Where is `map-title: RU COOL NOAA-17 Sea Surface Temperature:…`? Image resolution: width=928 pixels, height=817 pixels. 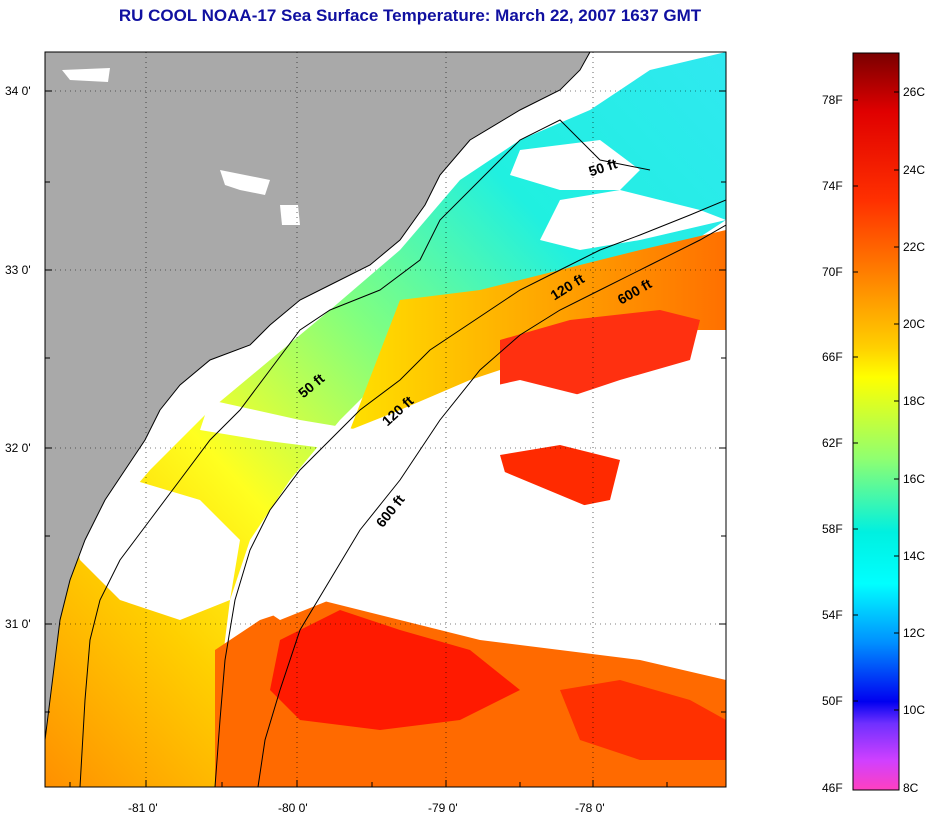
map-title: RU COOL NOAA-17 Sea Surface Temperature:… is located at coordinates (410, 15).